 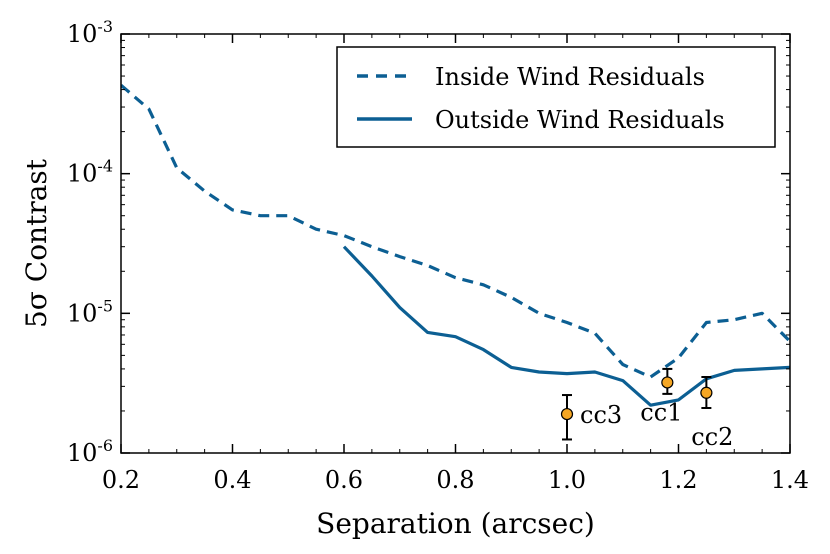 What do you see at coordinates (567, 480) in the screenshot?
I see `x-tick-label: 1.0` at bounding box center [567, 480].